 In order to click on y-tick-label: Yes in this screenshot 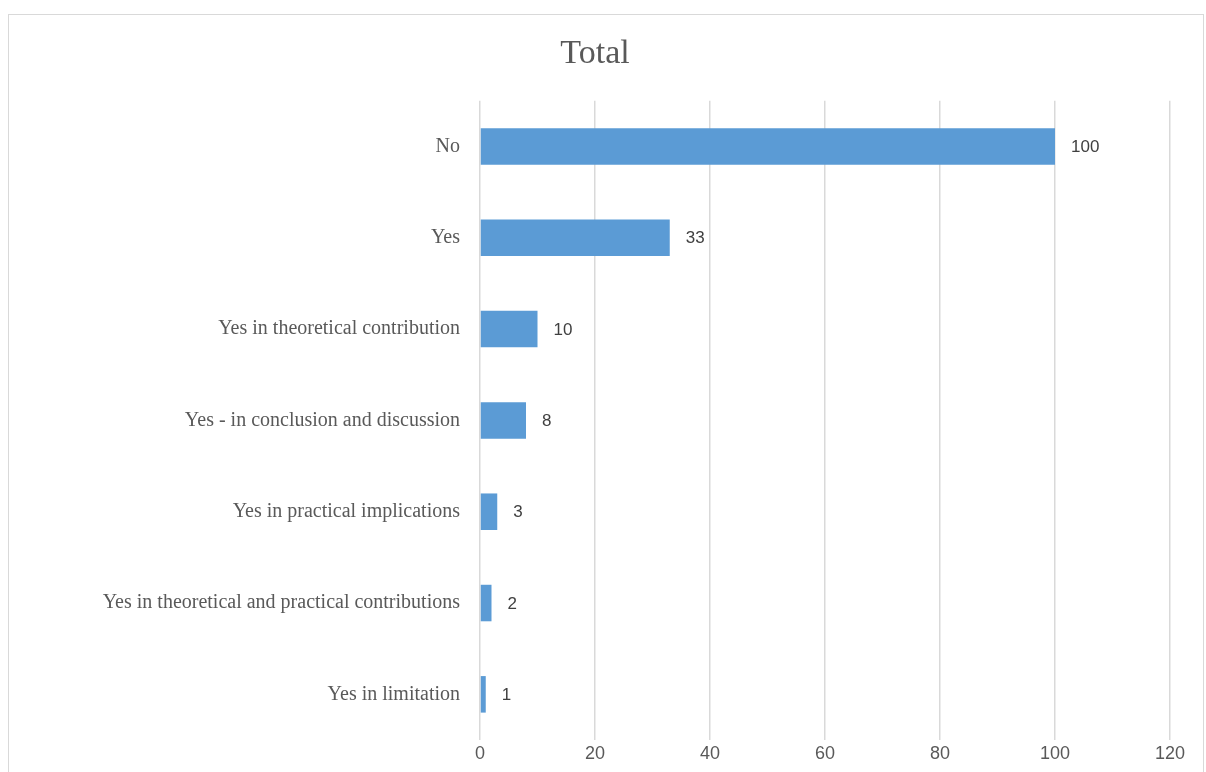, I will do `click(445, 236)`.